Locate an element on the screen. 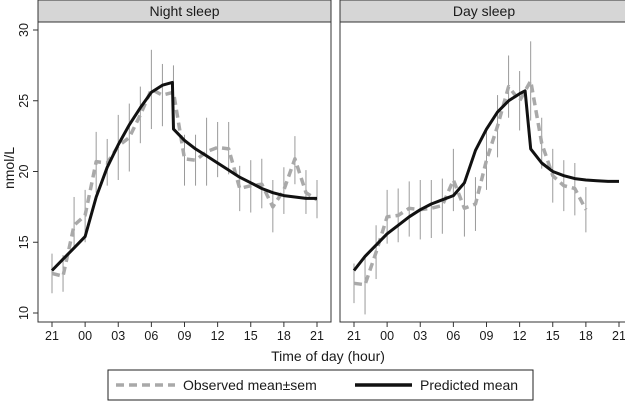 The image size is (625, 404). legend-label-predicted: Predicted mean is located at coordinates (469, 385).